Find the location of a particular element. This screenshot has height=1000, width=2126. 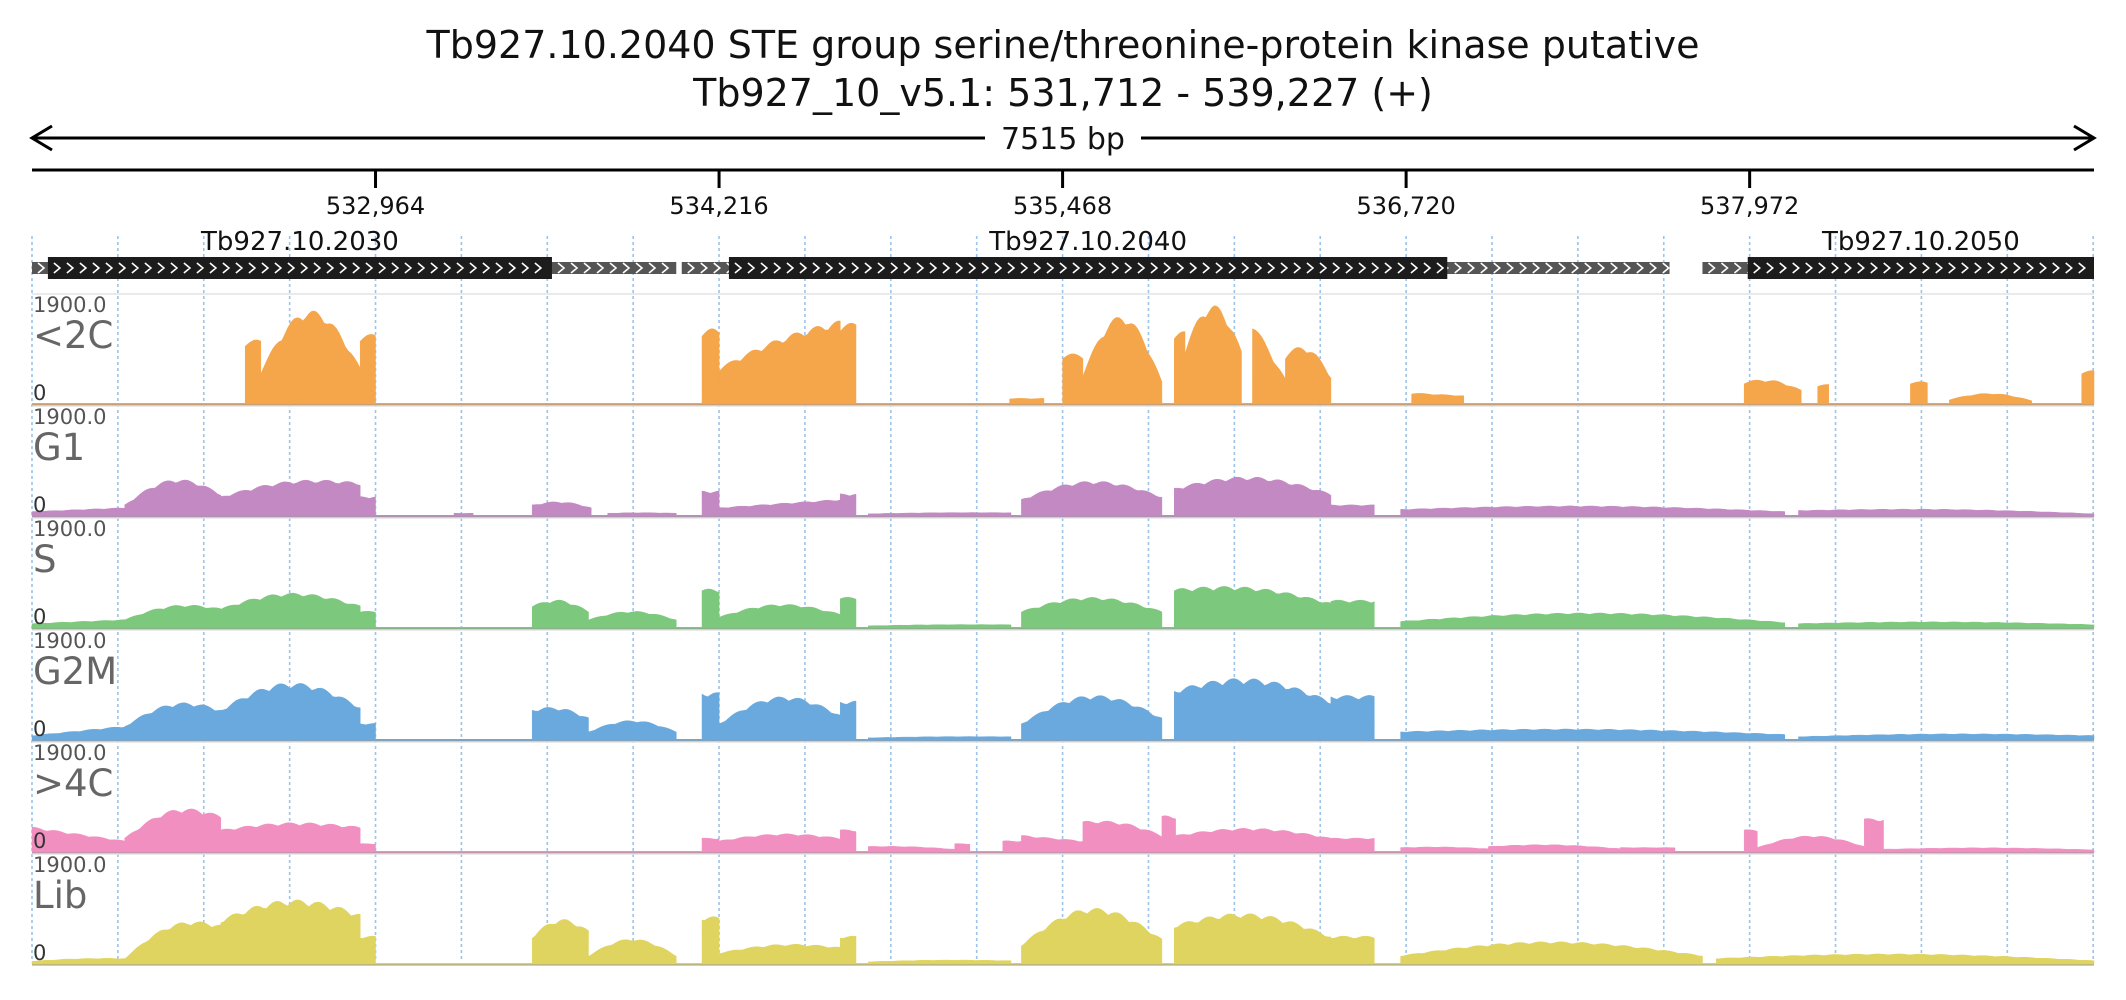

gene-model: Tb927.10.2050 is located at coordinates (1898, 253).